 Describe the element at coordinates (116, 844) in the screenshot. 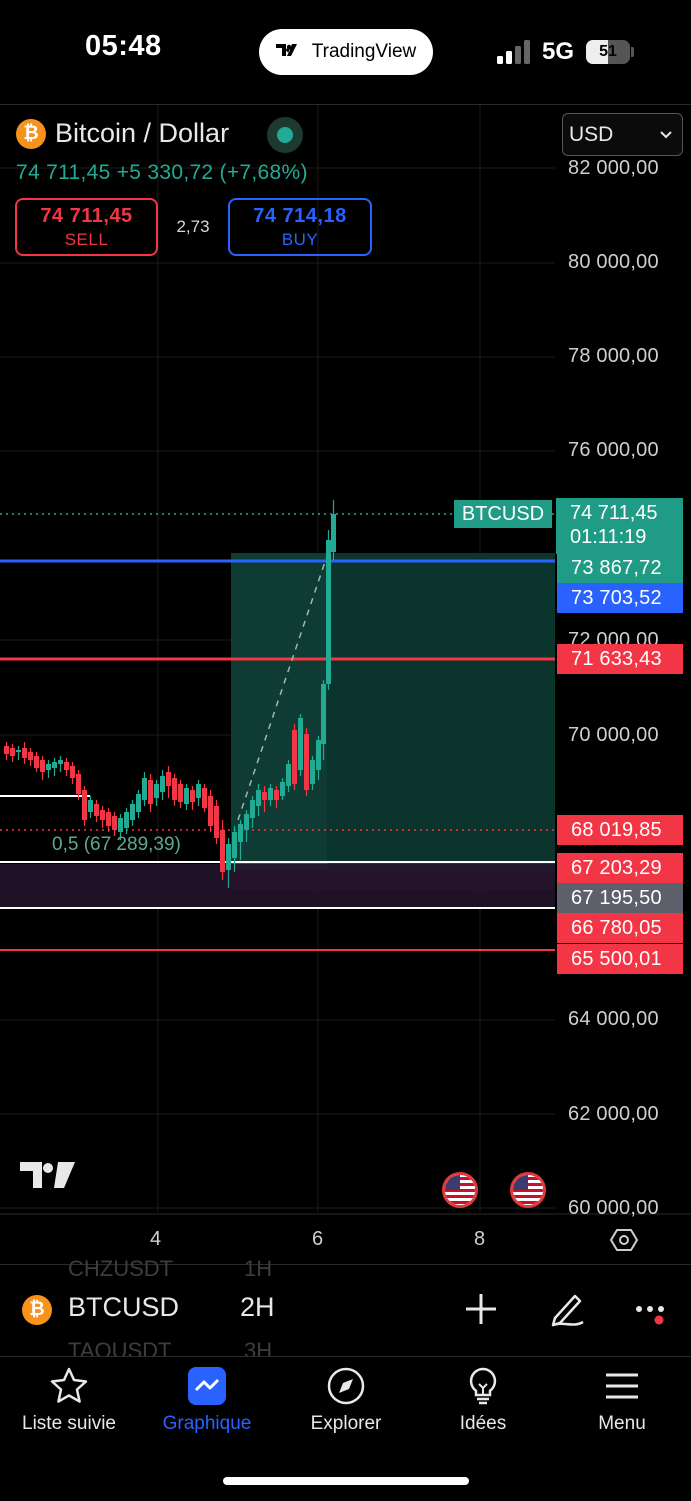

I see `fib-level-label: 0,5 (67 289,39)` at that location.